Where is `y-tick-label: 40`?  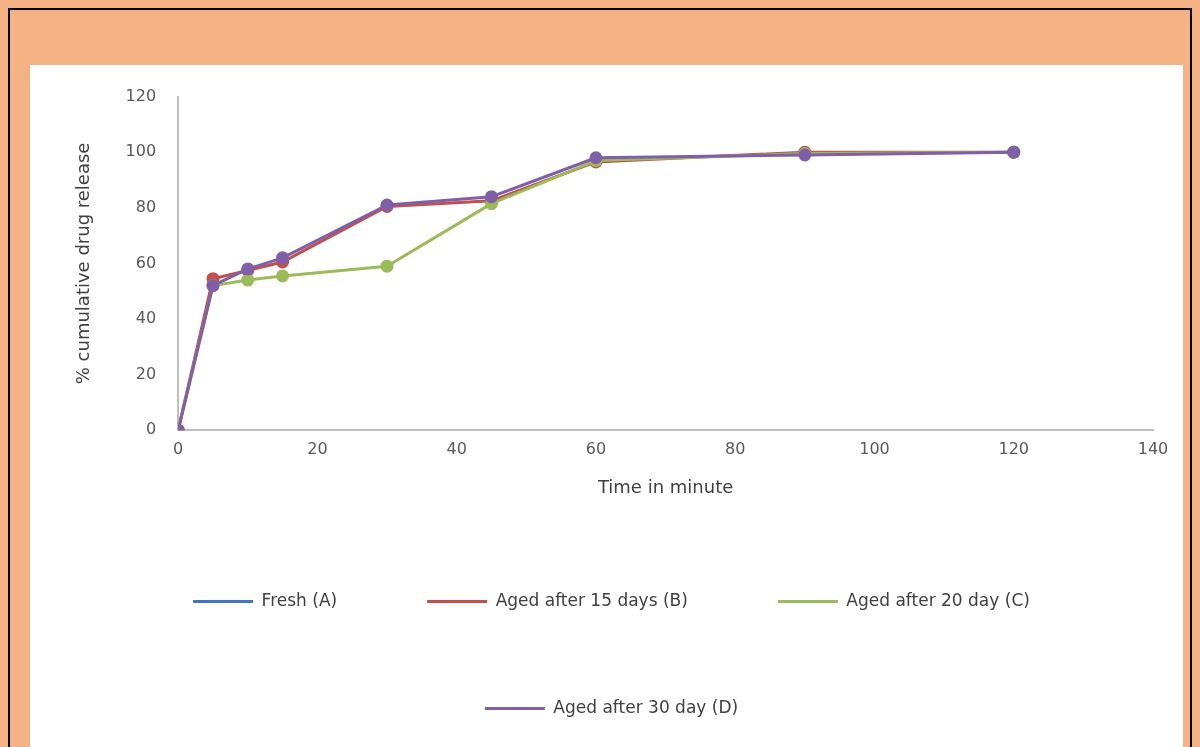
y-tick-label: 40 is located at coordinates (146, 318).